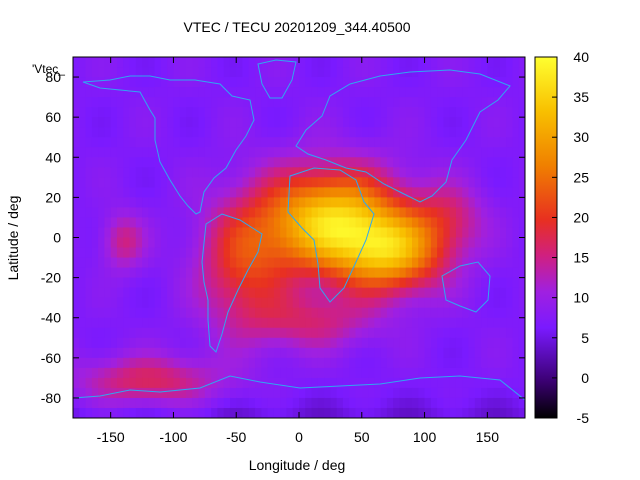 Image resolution: width=640 pixels, height=480 pixels. What do you see at coordinates (277, 79) in the screenshot?
I see `coastline-greenland` at bounding box center [277, 79].